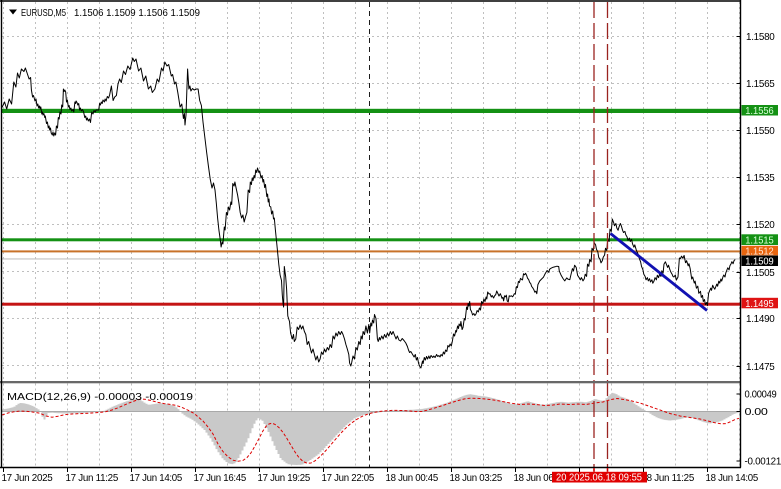 This screenshot has height=489, width=781. I want to click on svg-text: 20 2025.06.18 09:55, so click(599, 478).